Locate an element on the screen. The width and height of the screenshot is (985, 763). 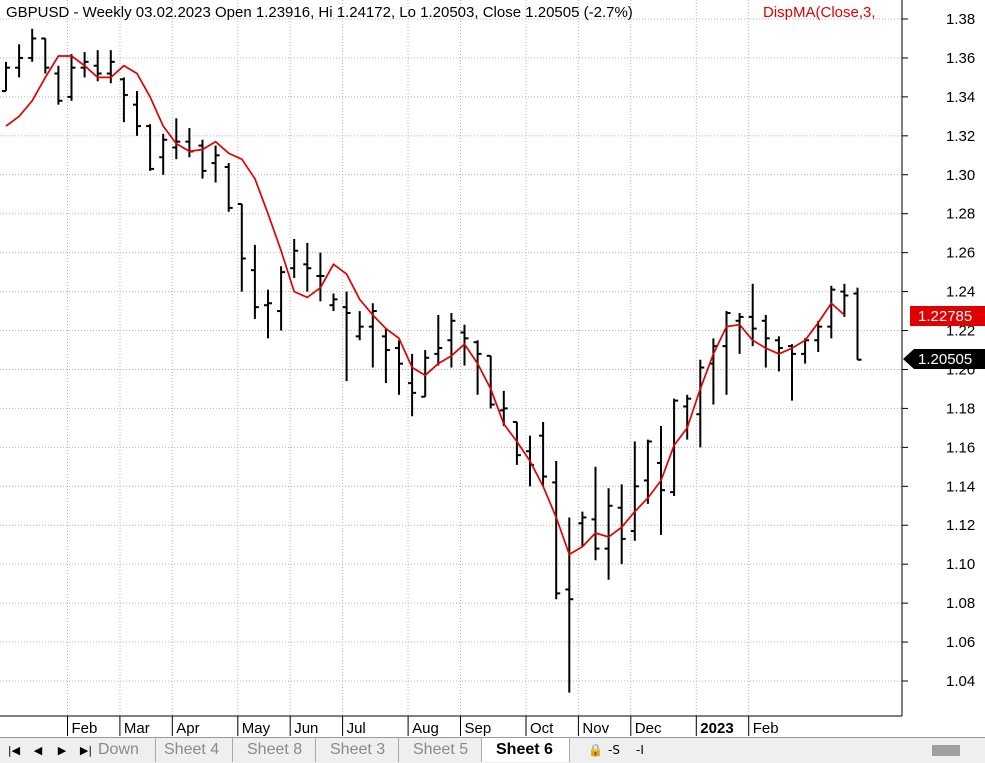
prev-sheet-button: ◀ is located at coordinates (38, 750).